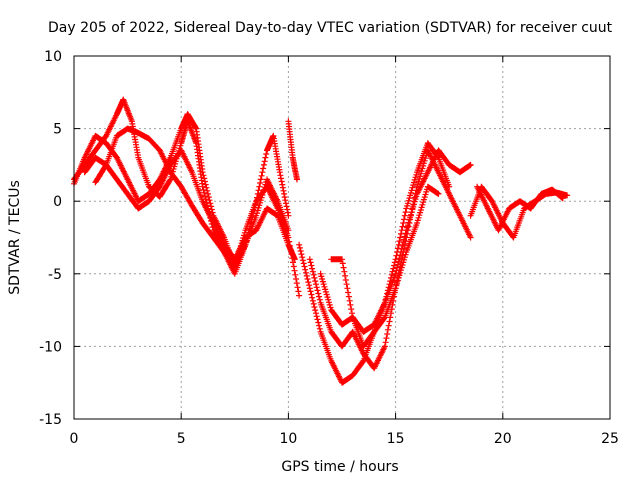  Describe the element at coordinates (181, 439) in the screenshot. I see `x-tick-label: 5` at that location.